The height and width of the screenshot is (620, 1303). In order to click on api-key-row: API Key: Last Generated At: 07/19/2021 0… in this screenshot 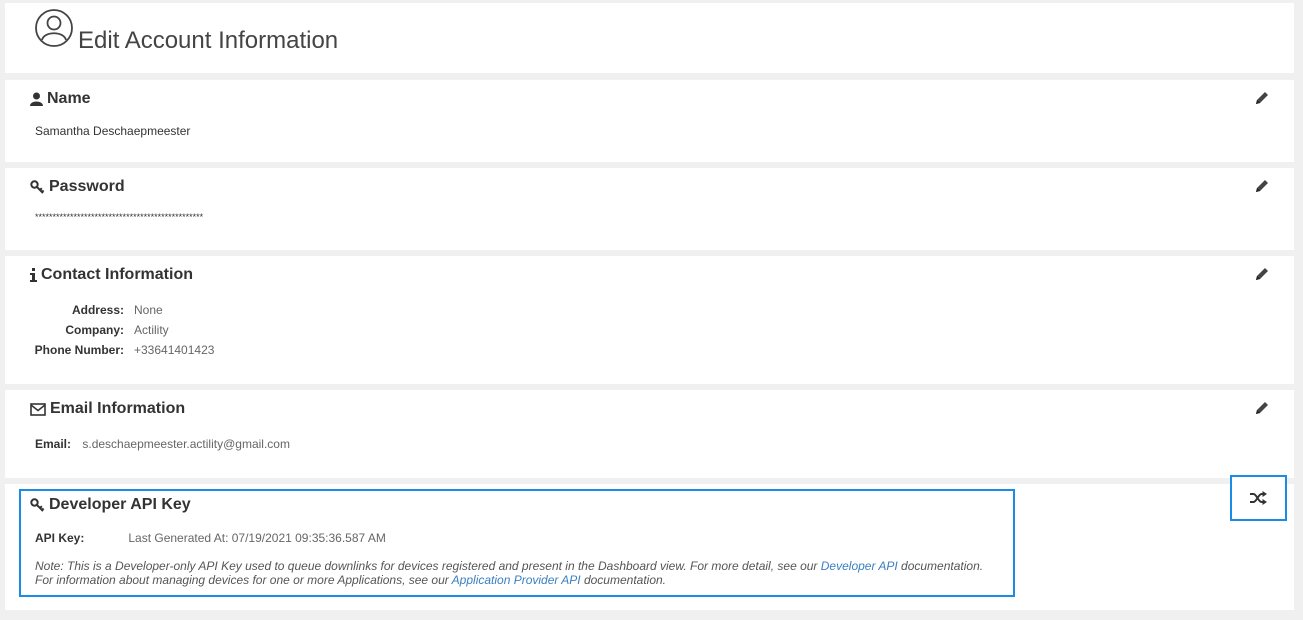, I will do `click(210, 538)`.